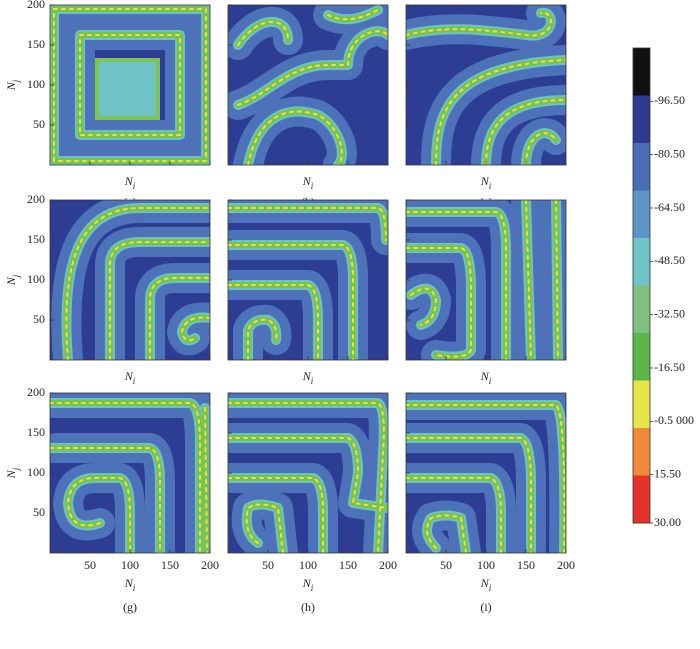  I want to click on panel: Ni(e), so click(308, 301).